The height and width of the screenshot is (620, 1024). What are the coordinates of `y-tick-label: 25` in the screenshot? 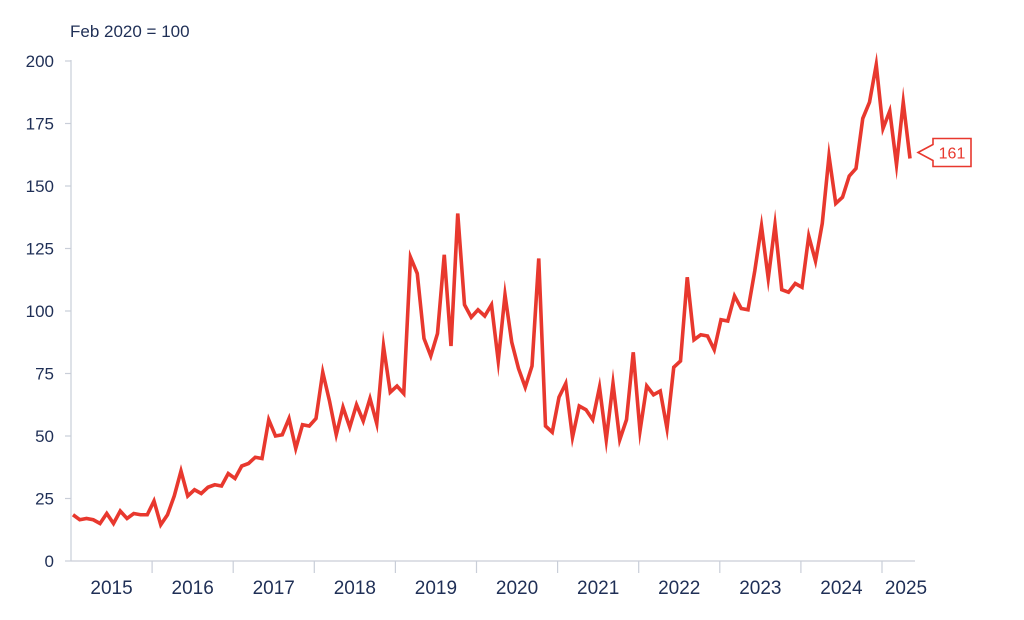 It's located at (44, 499).